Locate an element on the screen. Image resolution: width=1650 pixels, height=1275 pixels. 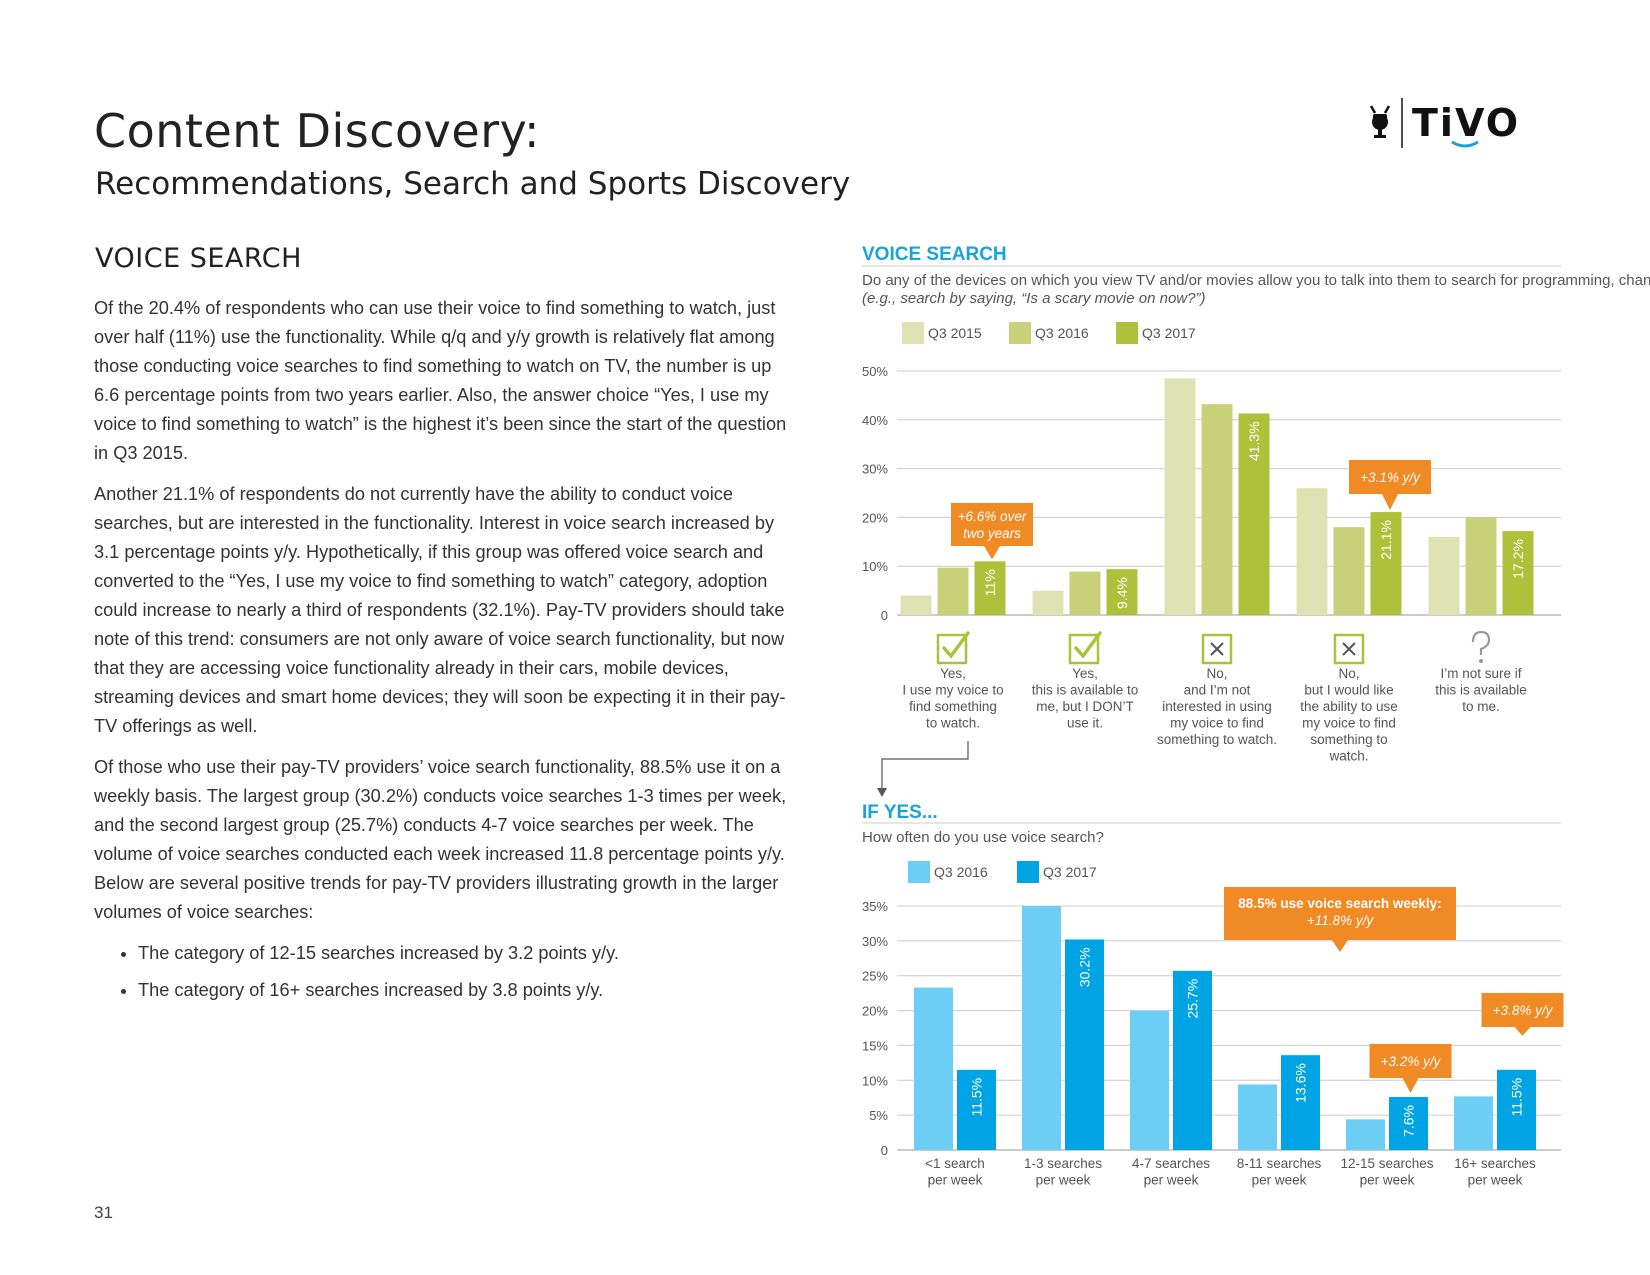
category-label: I use my voice to is located at coordinates (952, 690).